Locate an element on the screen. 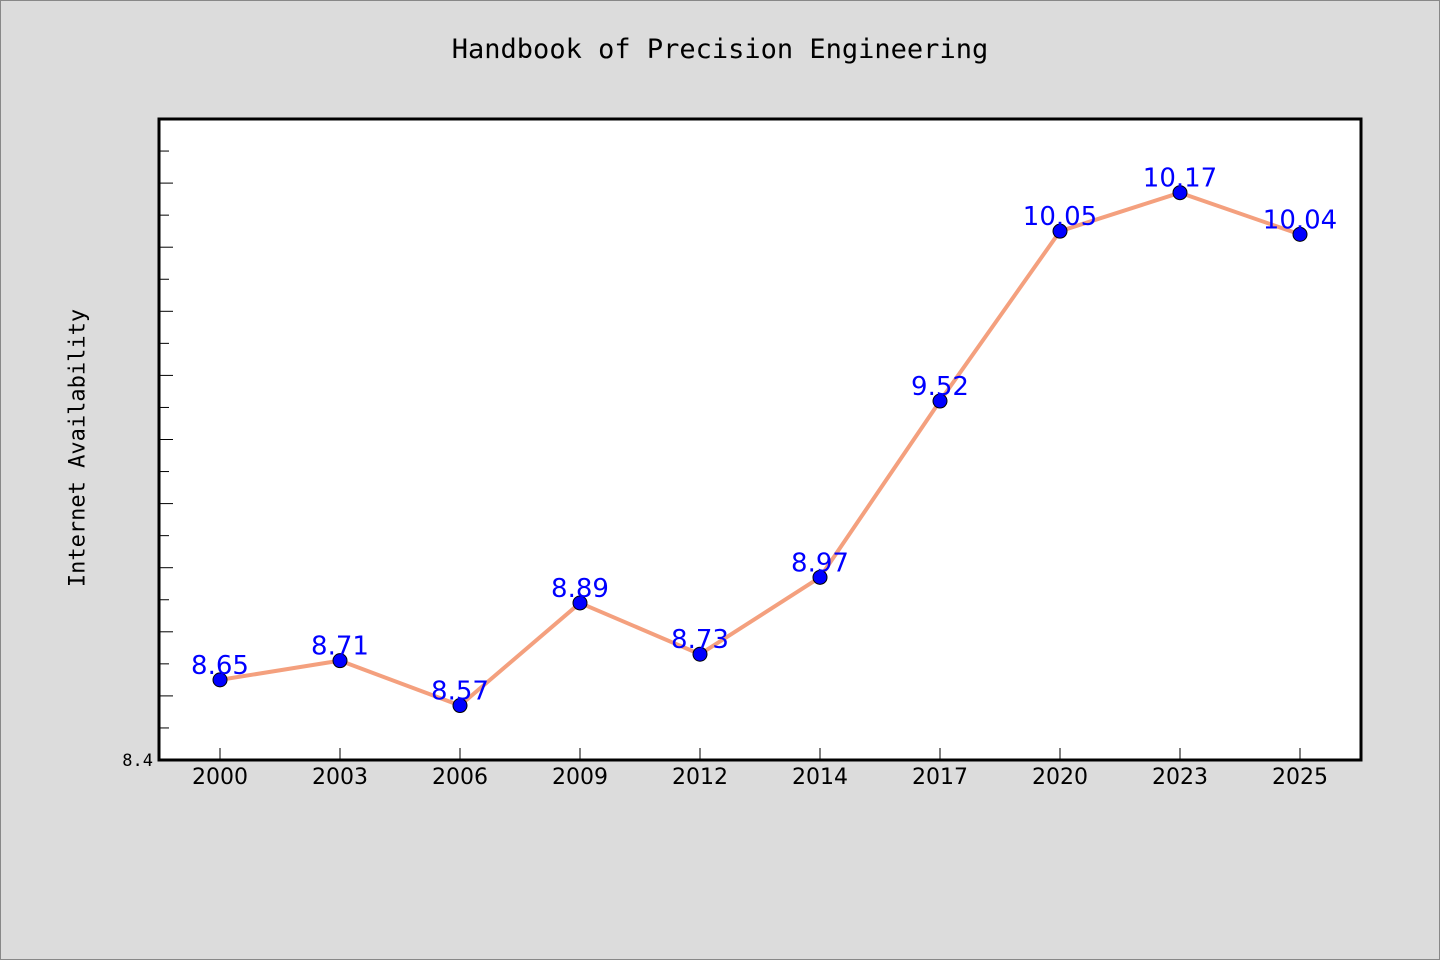  chart-title: Handbook of Precision Engineering is located at coordinates (720, 49).